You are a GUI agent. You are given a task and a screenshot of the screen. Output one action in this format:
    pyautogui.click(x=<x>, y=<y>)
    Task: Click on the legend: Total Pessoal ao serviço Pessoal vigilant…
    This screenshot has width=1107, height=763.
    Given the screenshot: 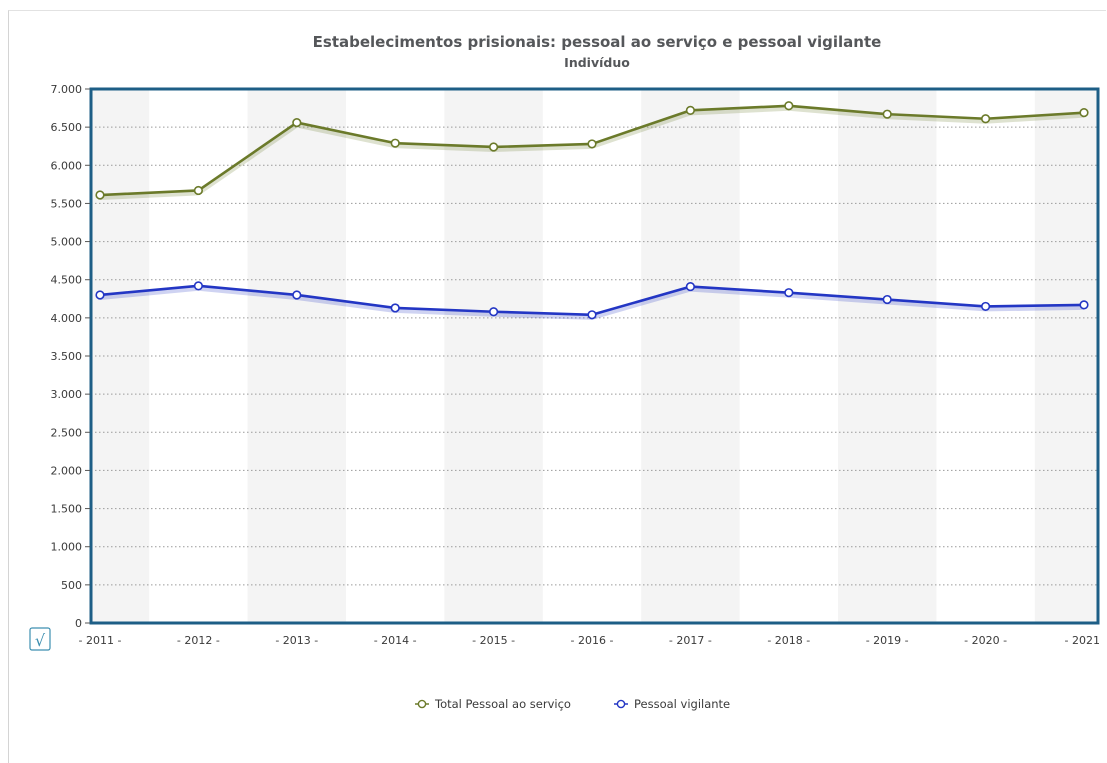 What is the action you would take?
    pyautogui.click(x=572, y=704)
    